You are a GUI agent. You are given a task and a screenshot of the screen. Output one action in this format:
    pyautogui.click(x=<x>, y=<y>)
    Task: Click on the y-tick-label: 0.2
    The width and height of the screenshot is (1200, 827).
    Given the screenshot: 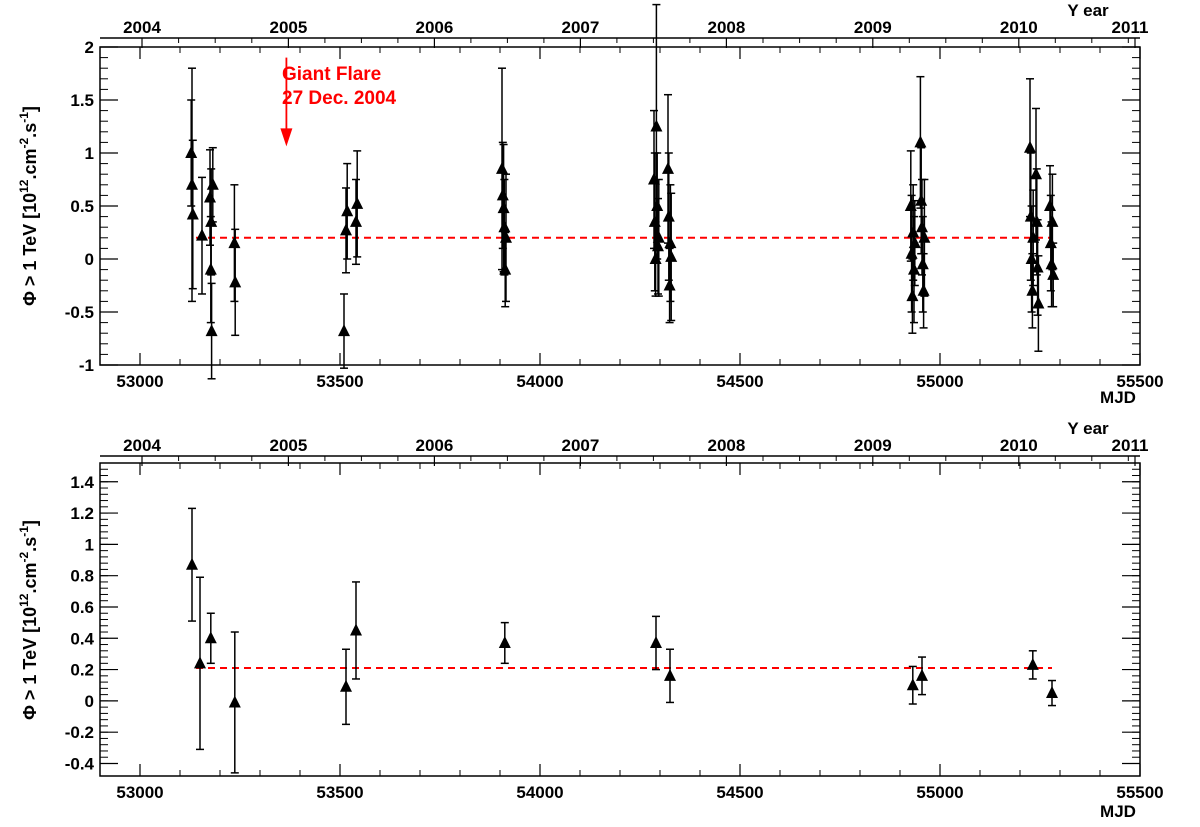 What is the action you would take?
    pyautogui.click(x=82, y=670)
    